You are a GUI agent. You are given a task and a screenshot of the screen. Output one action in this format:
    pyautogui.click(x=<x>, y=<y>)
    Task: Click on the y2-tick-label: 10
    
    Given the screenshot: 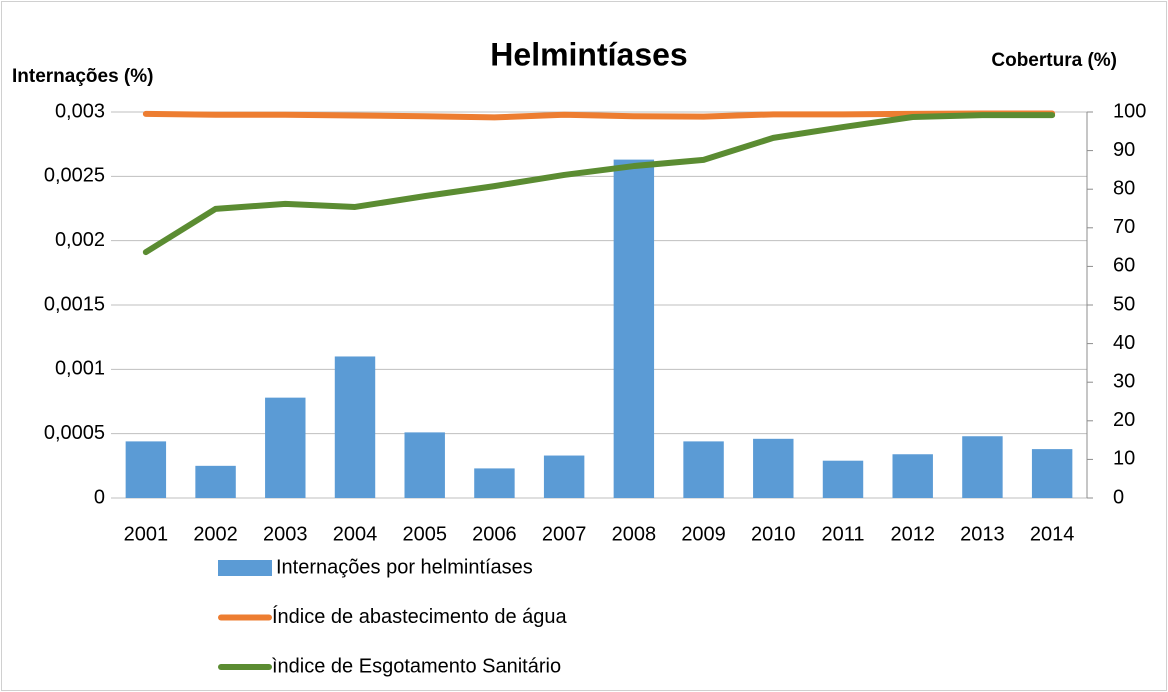 What is the action you would take?
    pyautogui.click(x=1124, y=459)
    